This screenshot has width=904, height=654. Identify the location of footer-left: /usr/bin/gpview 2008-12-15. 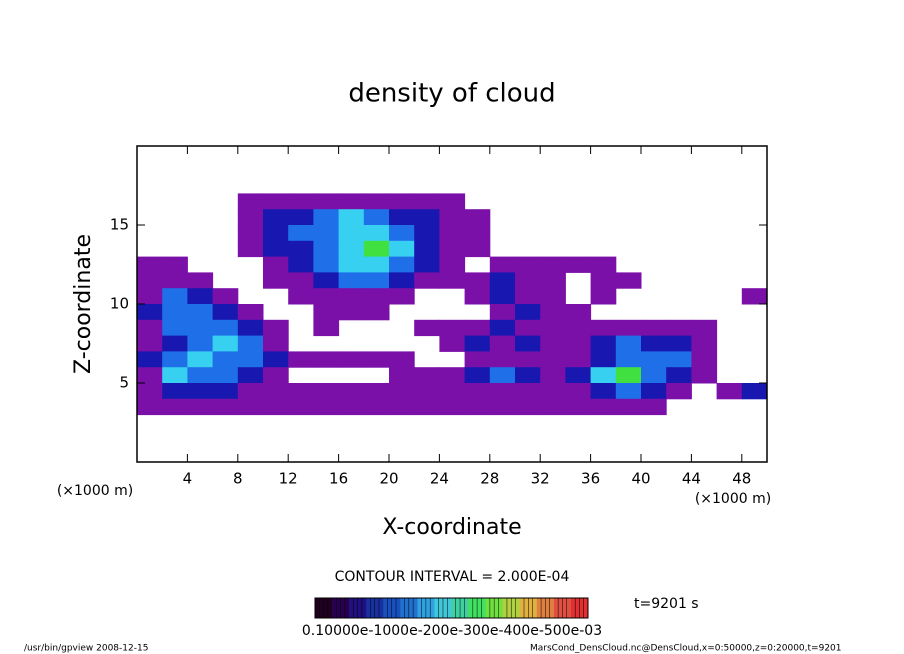
(86, 649).